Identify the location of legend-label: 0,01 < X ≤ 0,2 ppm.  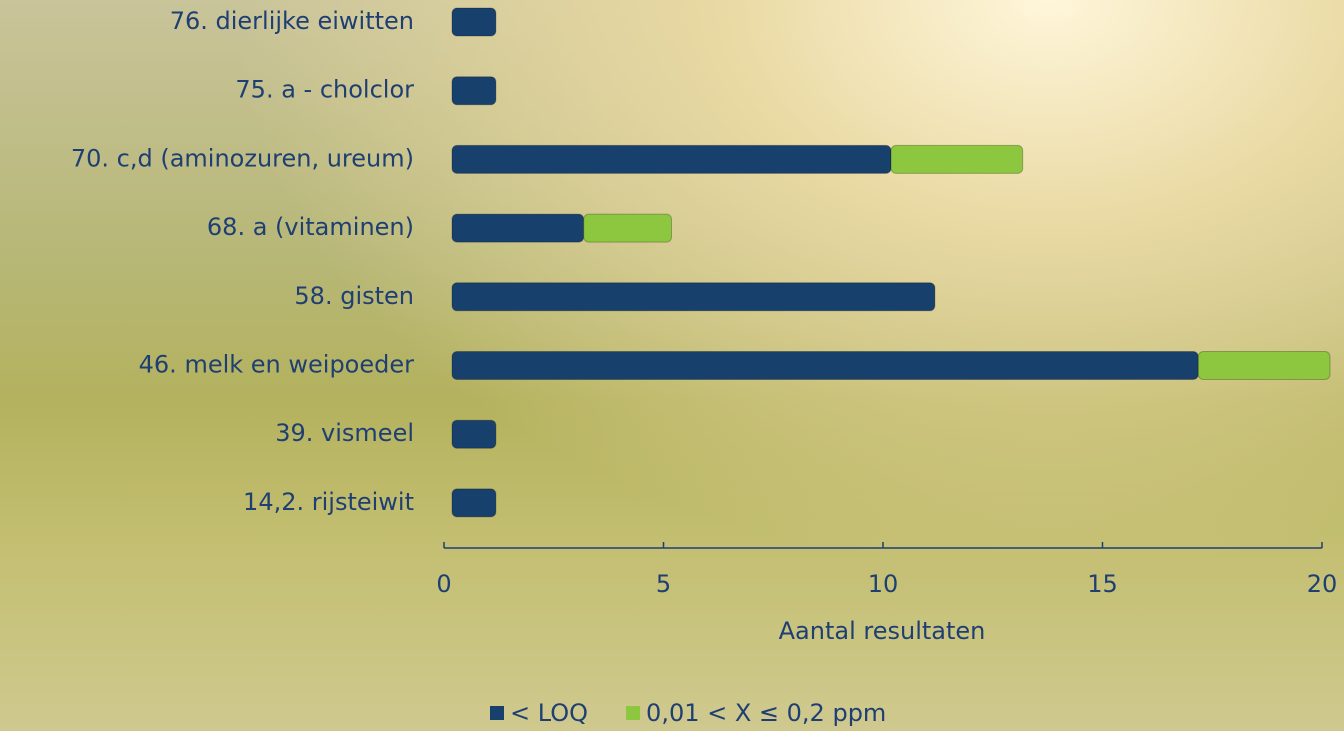
(766, 713).